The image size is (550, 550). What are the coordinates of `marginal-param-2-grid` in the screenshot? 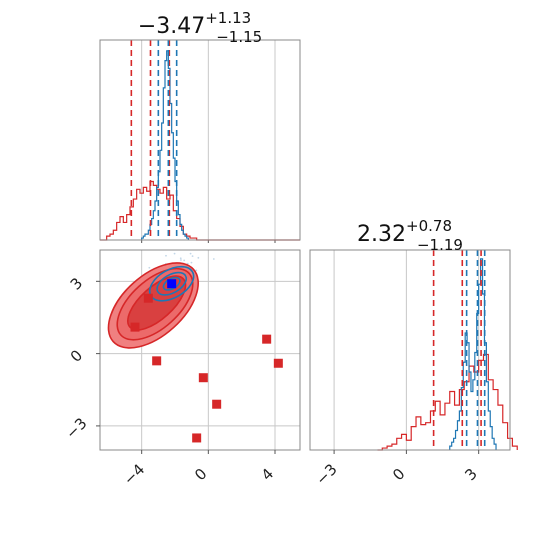 It's located at (406, 350).